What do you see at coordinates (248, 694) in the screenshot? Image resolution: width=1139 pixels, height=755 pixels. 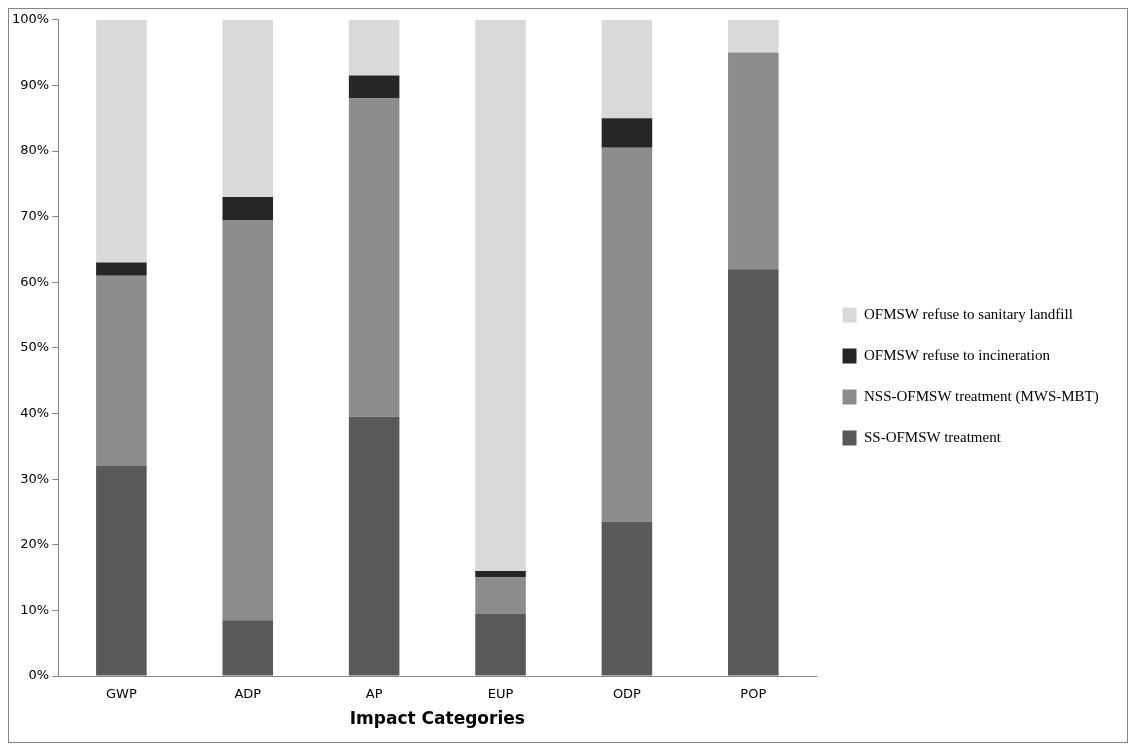 I see `x-tick-label: ADP` at bounding box center [248, 694].